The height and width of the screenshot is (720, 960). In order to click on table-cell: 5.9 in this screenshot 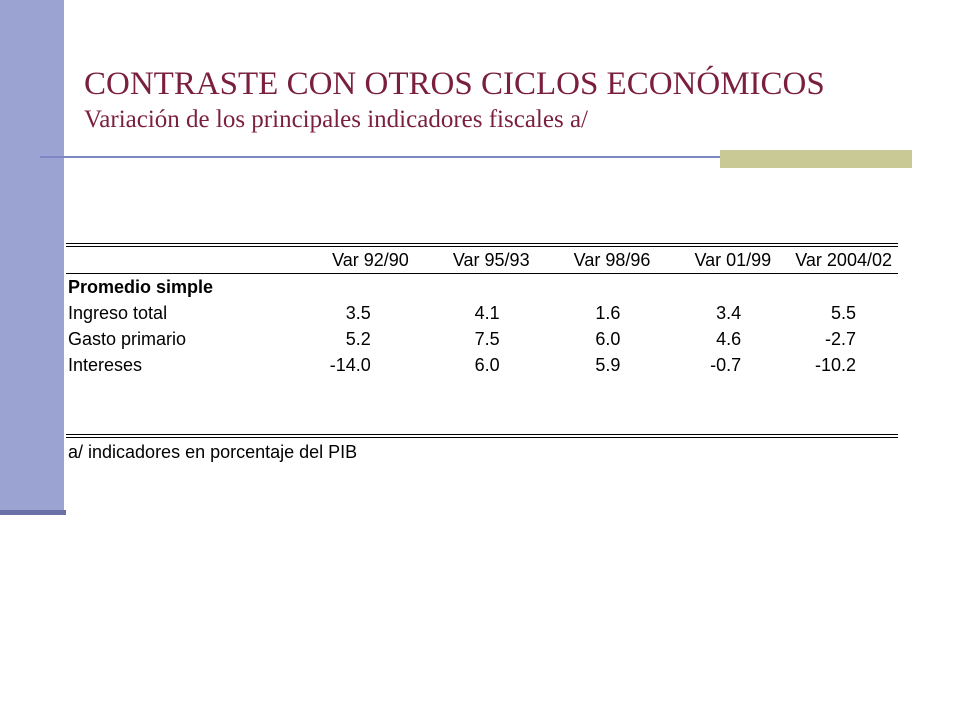, I will do `click(608, 364)`.